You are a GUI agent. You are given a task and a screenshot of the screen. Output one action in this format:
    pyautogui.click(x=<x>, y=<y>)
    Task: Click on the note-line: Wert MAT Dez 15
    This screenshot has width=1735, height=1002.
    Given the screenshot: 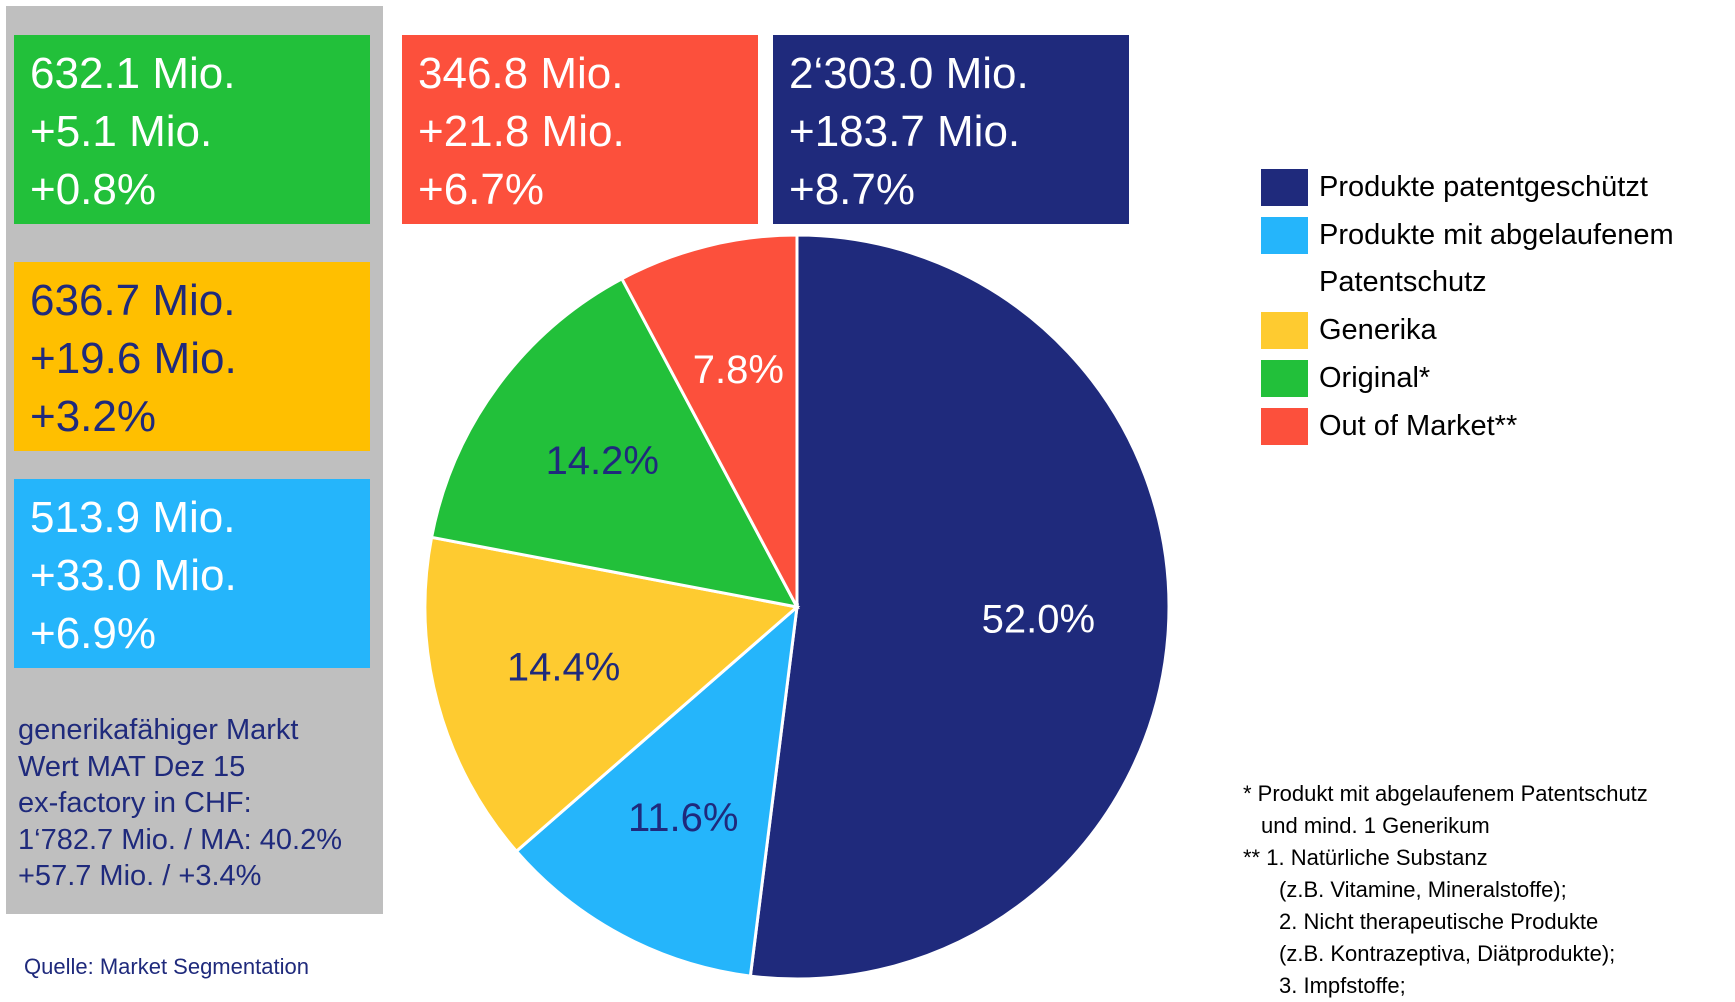 What is the action you would take?
    pyautogui.click(x=132, y=766)
    